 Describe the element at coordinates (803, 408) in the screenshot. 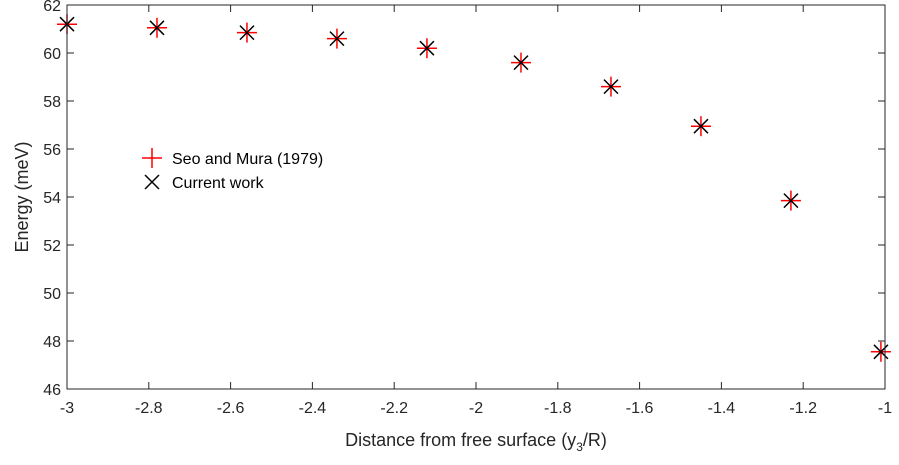

I see `x-tick-label: -1.2` at that location.